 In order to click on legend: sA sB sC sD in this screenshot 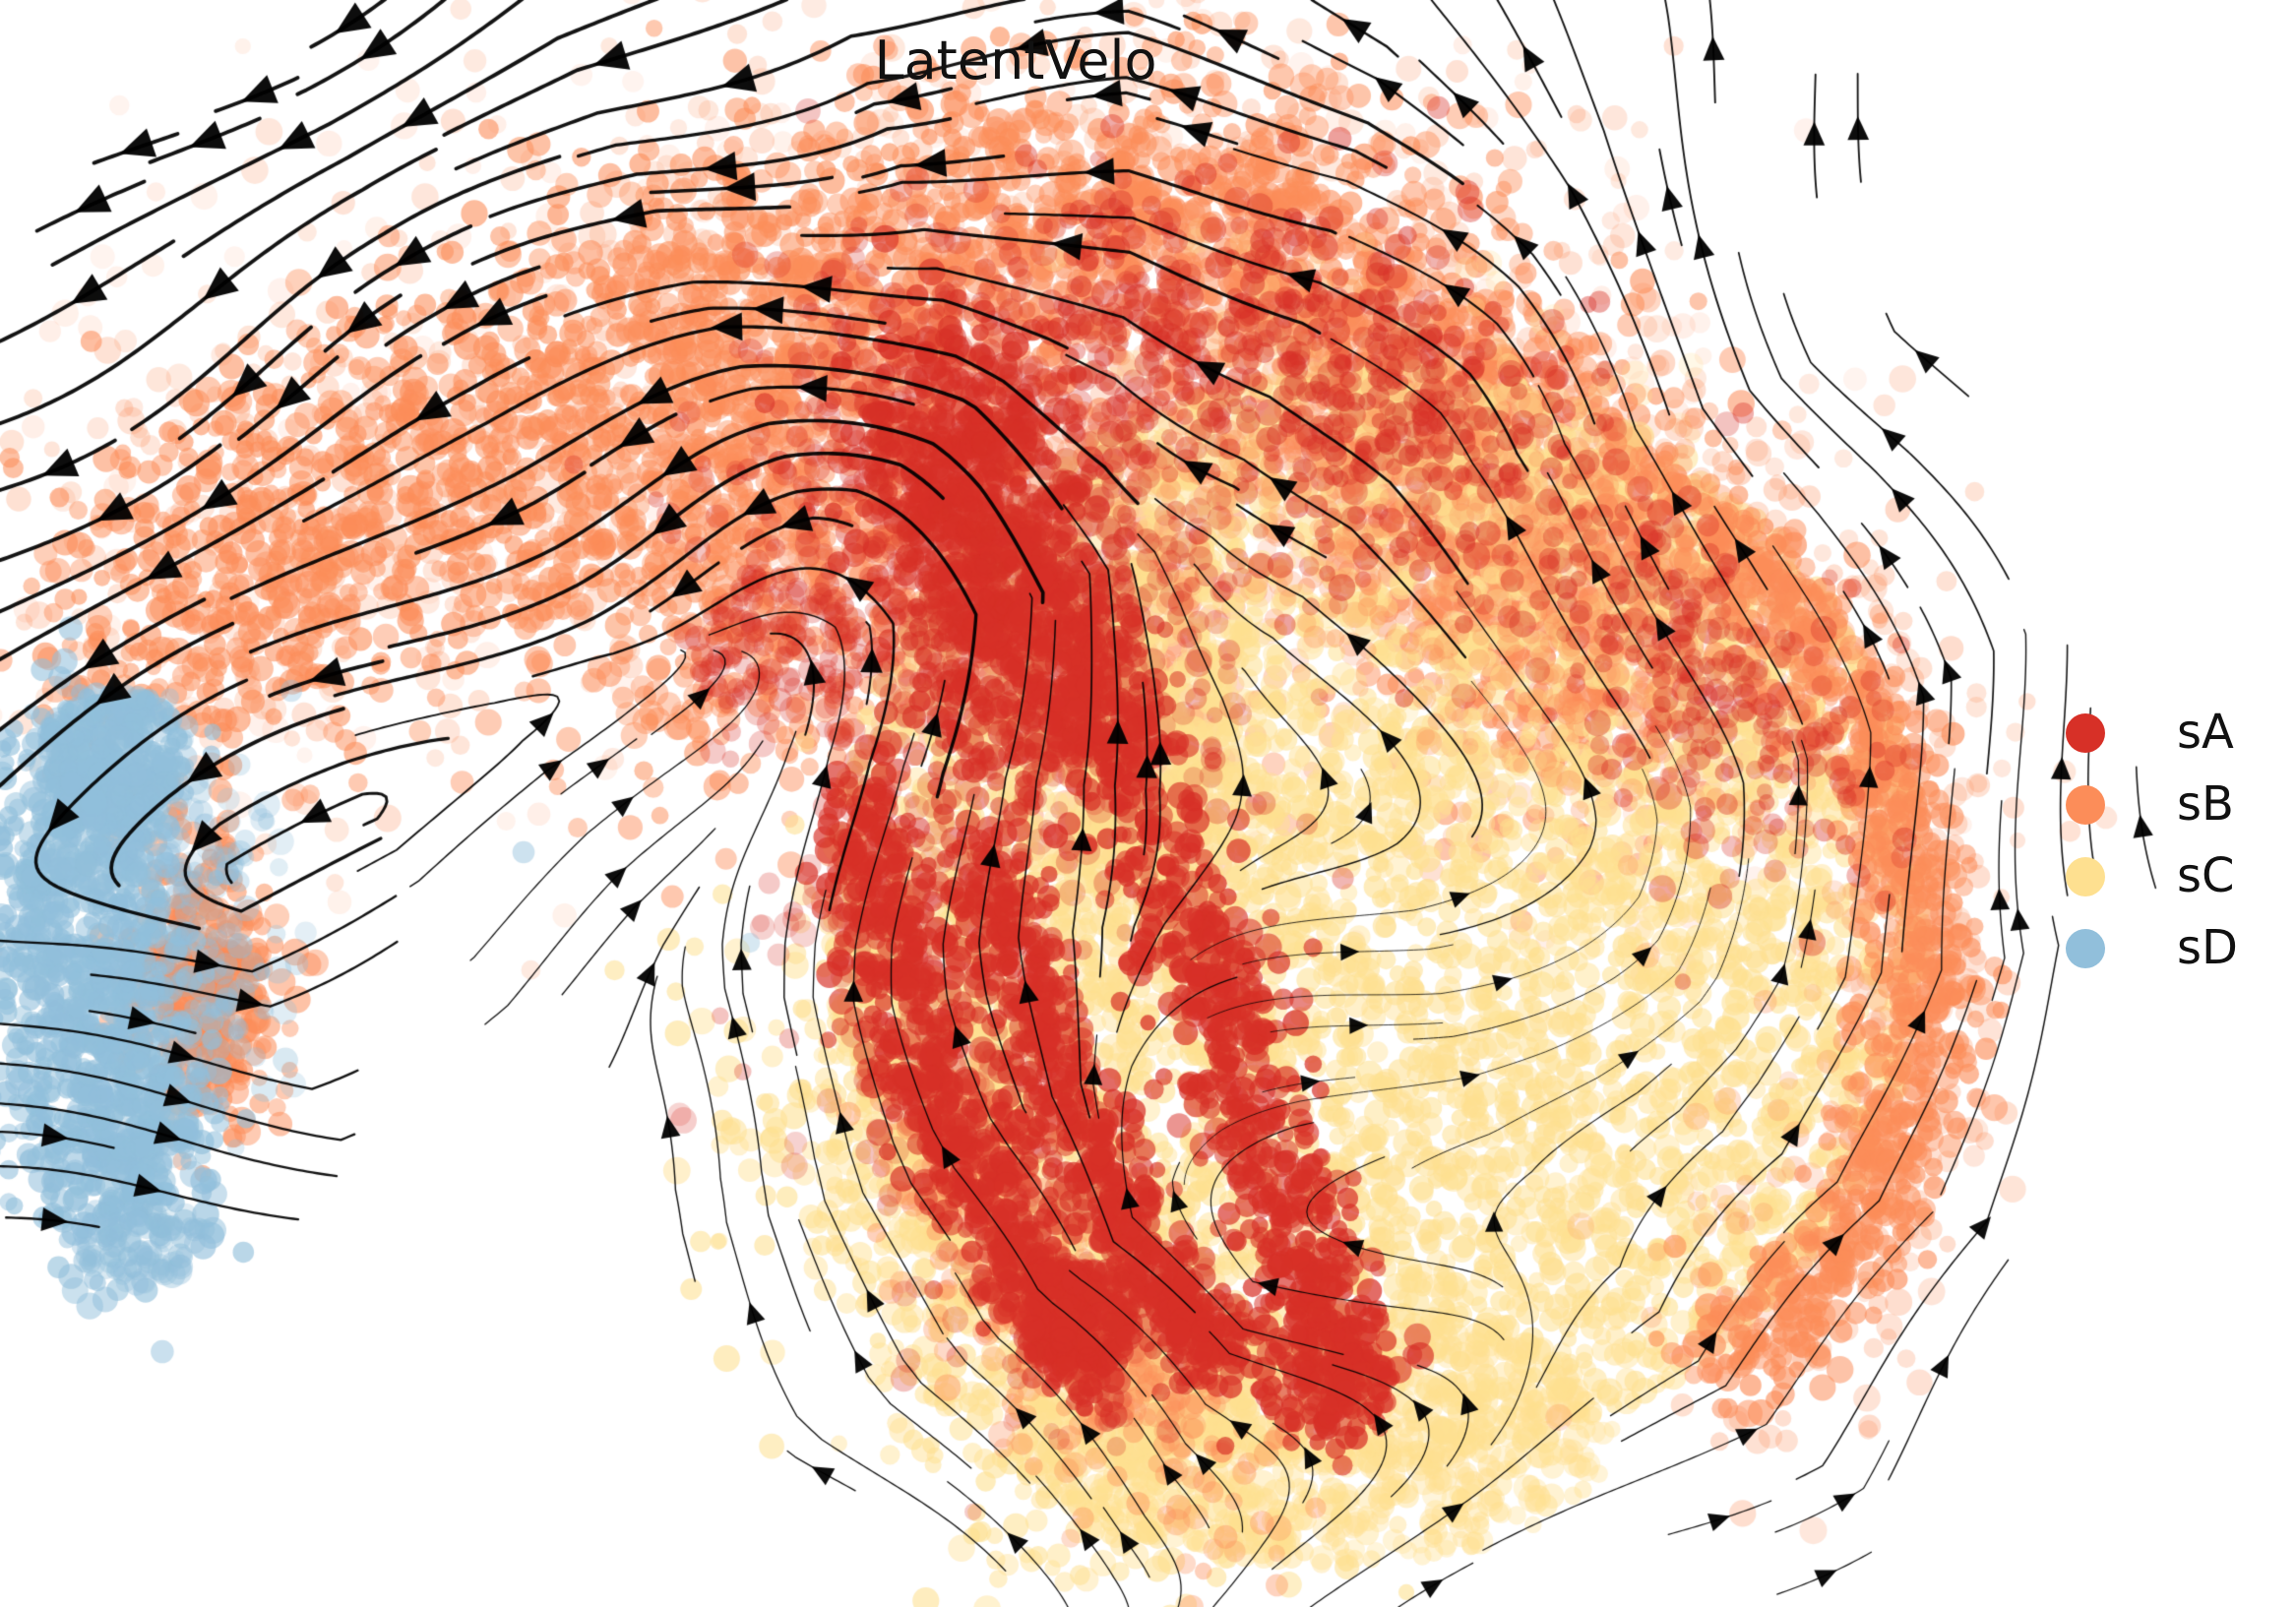, I will do `click(2152, 840)`.